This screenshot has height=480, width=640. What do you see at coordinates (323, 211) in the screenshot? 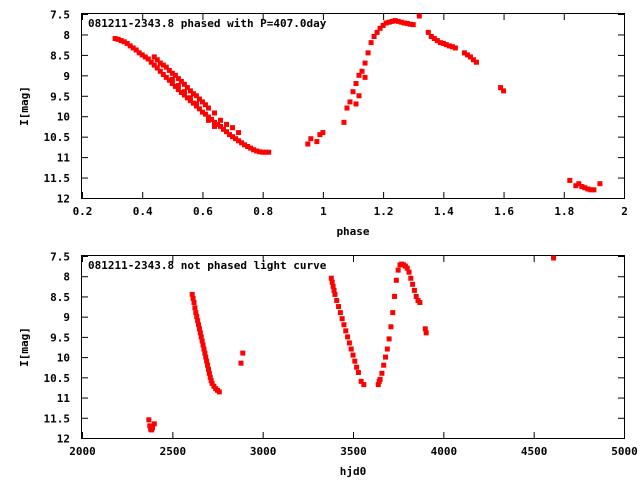
I see `x-tick-label: 1` at bounding box center [323, 211].